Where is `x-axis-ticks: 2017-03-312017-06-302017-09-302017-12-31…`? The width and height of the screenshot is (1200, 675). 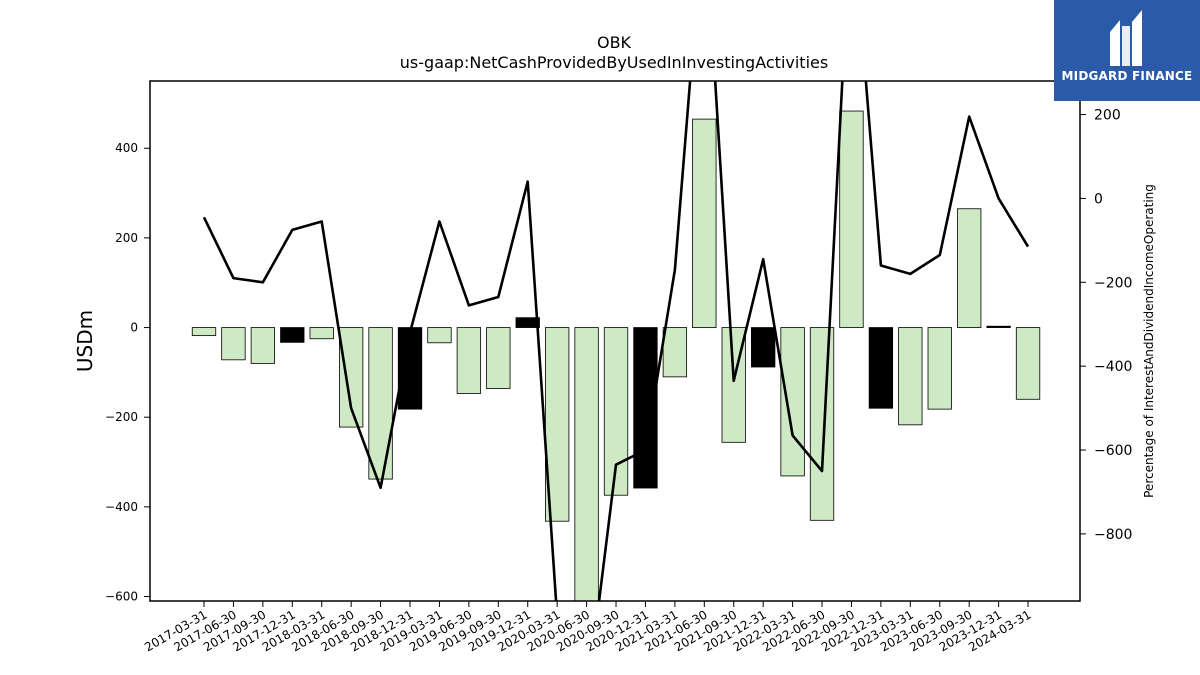
x-axis-ticks: 2017-03-312017-06-302017-09-302017-12-31… is located at coordinates (588, 627).